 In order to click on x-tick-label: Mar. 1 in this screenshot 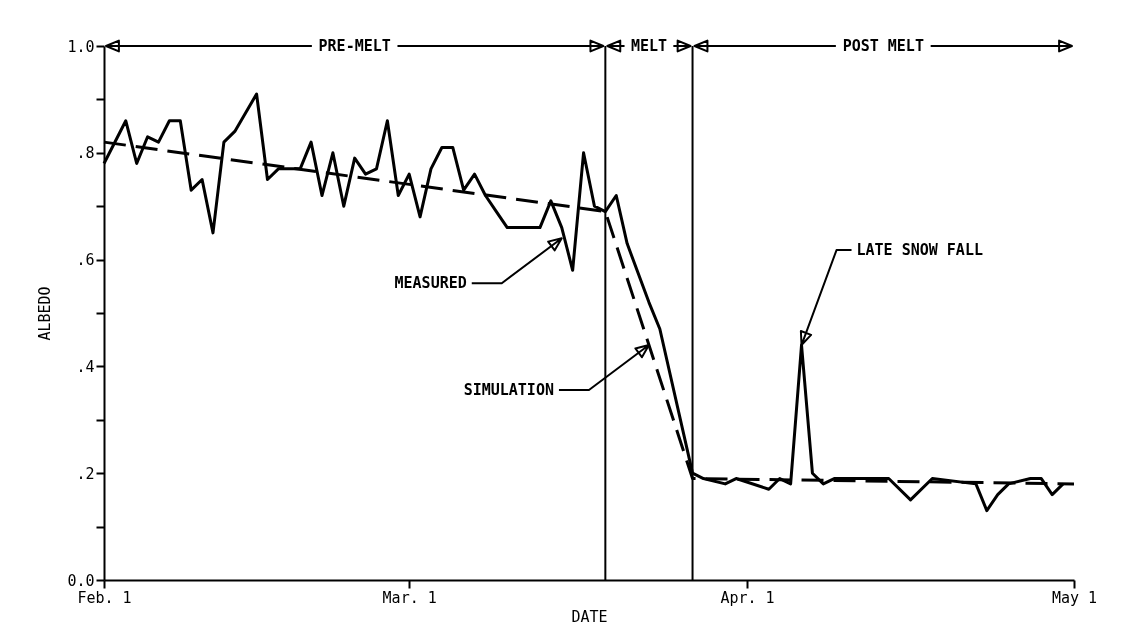, I will do `click(409, 597)`.